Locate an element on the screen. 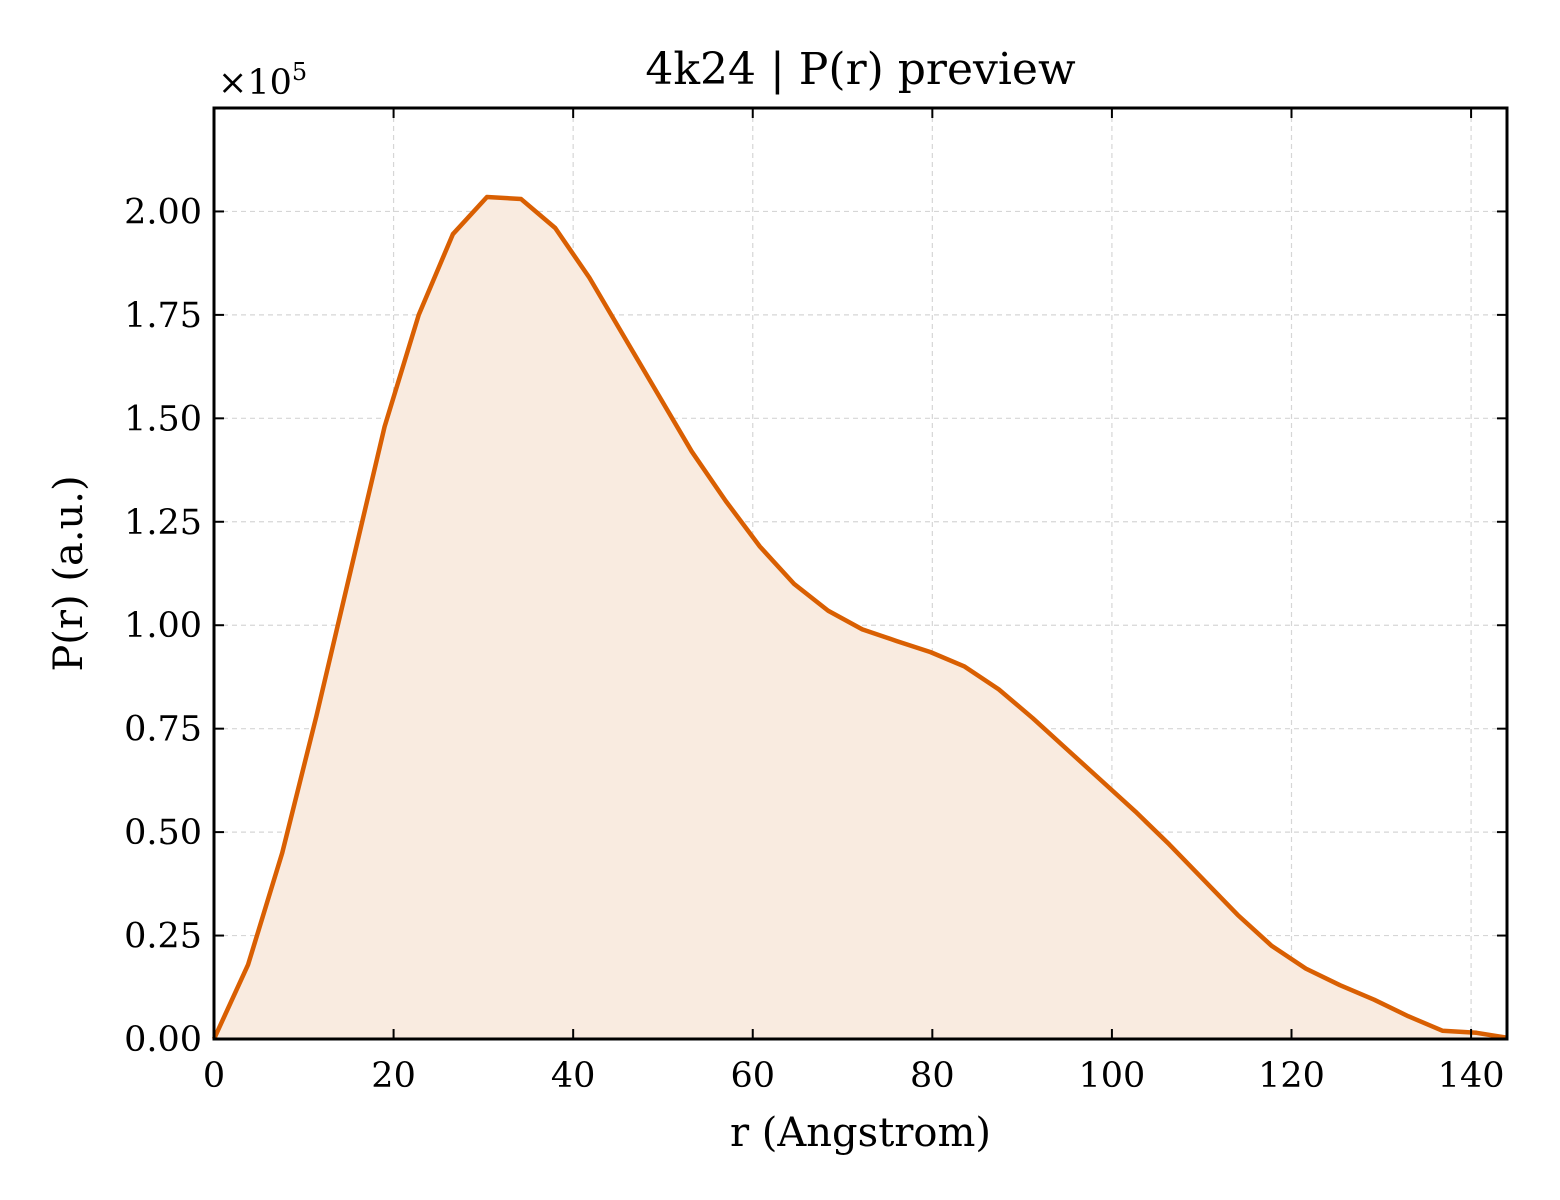  x-tick-label: 60 is located at coordinates (752, 1076).